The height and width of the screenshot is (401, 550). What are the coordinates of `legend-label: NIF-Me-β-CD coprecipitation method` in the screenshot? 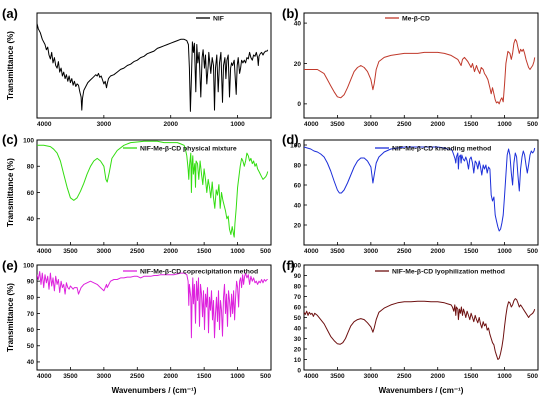 It's located at (199, 271).